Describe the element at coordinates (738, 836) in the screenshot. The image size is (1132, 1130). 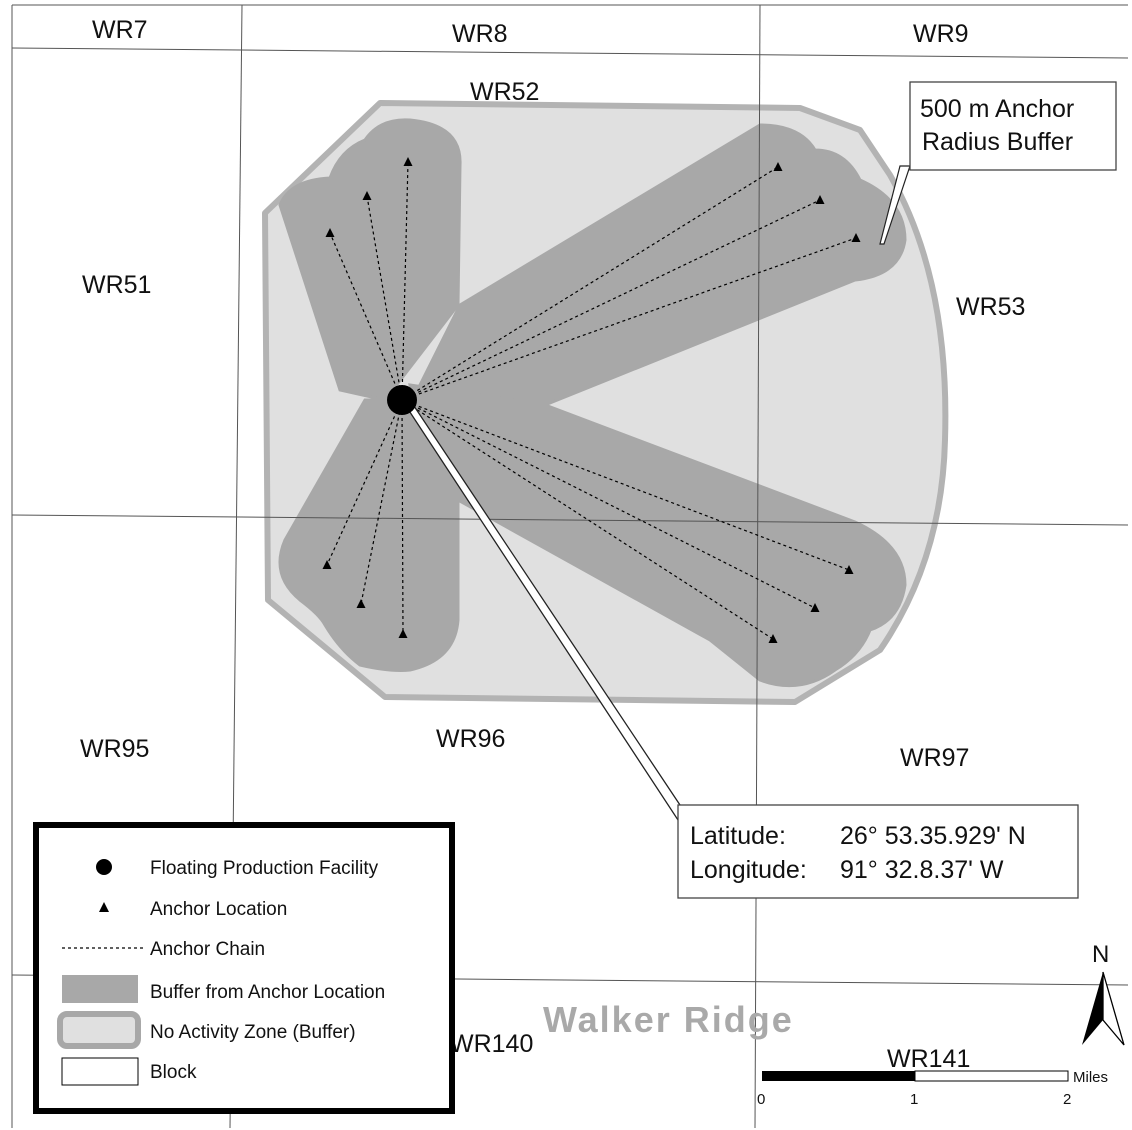
I see `latitude-label: Latitude:` at that location.